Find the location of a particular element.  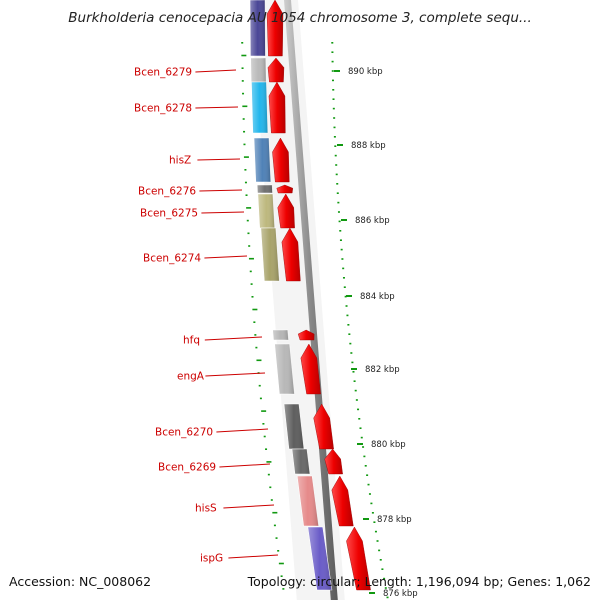

gene-label: Bcen_6269 is located at coordinates (187, 468).